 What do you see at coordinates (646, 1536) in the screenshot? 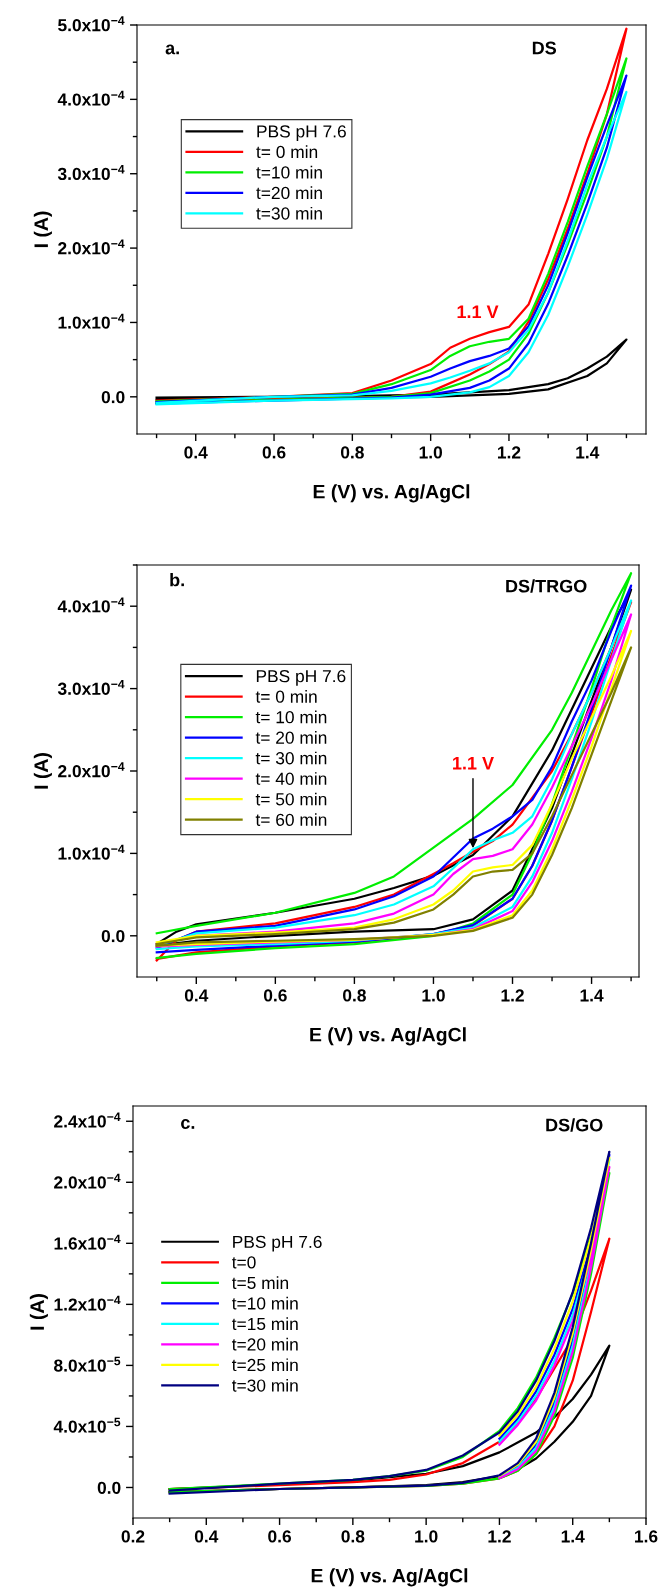
I see `x-tick-label: 1.6` at bounding box center [646, 1536].